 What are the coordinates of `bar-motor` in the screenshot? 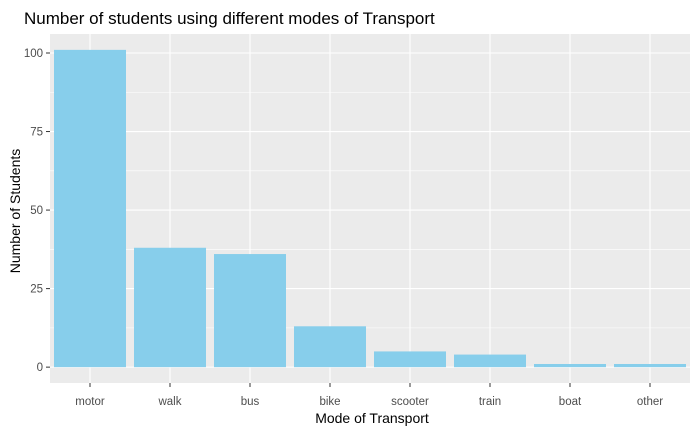 It's located at (90, 208).